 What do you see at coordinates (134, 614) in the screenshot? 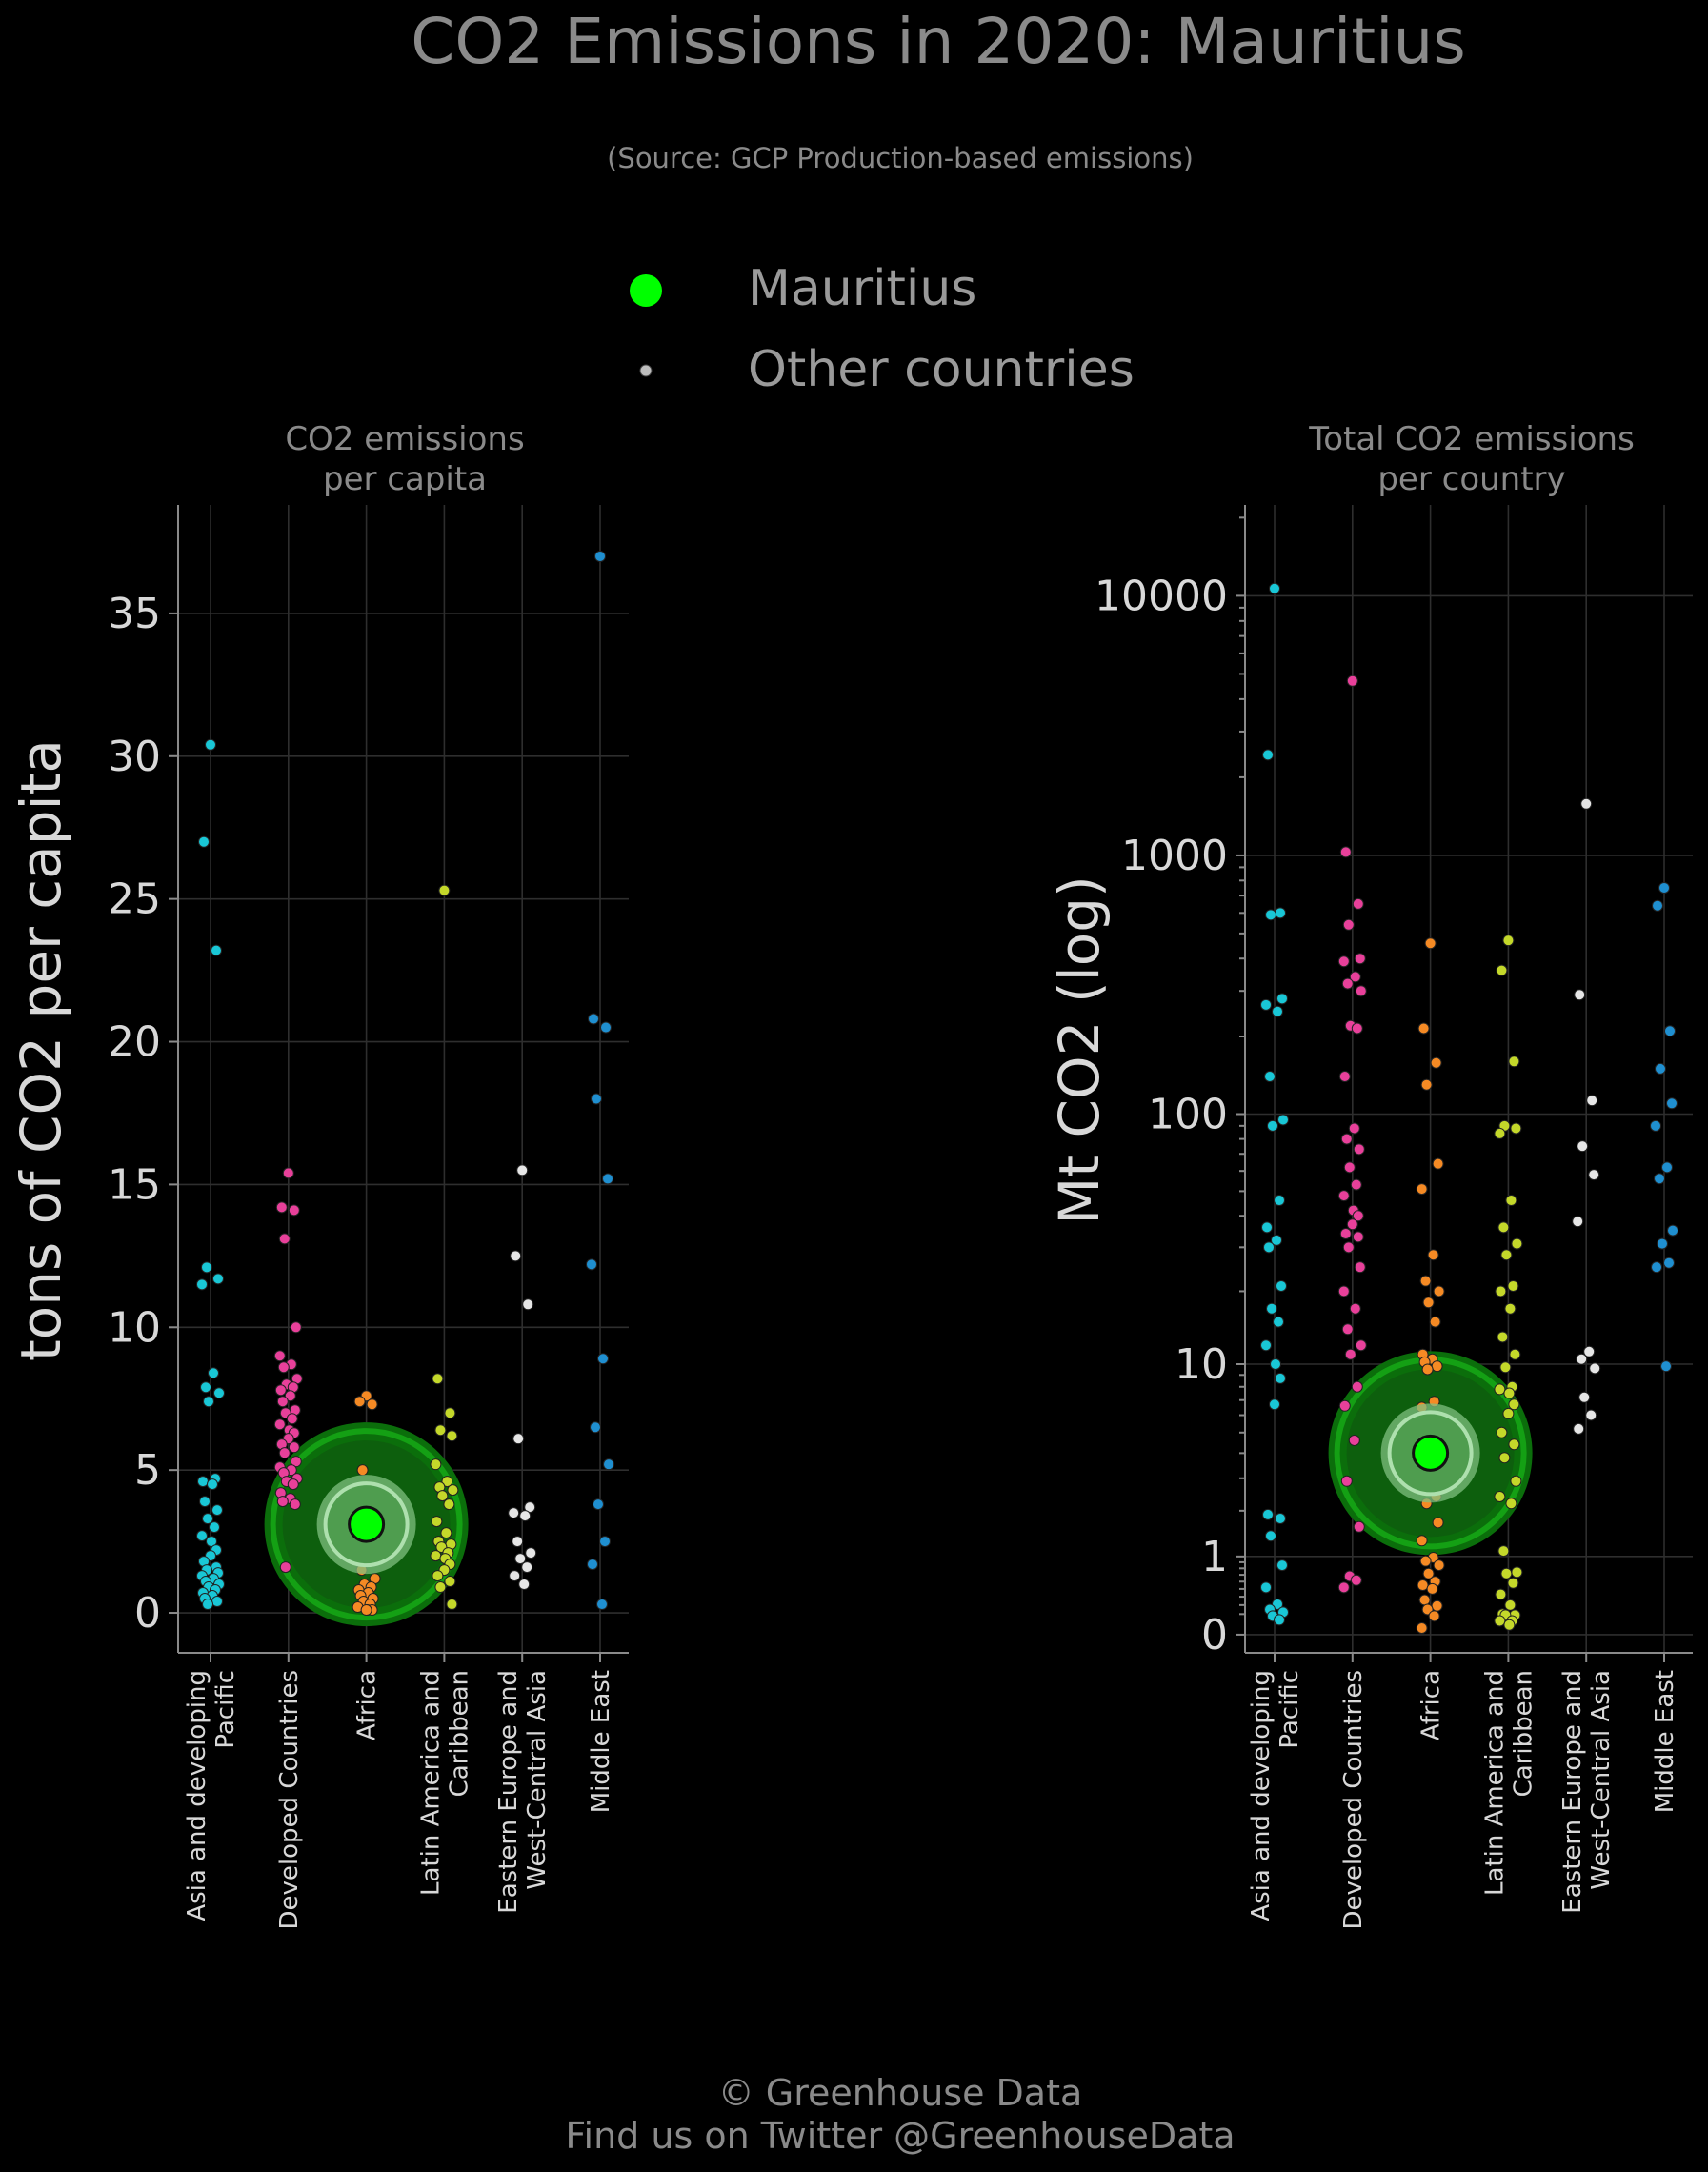
I see `y-tick-label: 35` at bounding box center [134, 614].